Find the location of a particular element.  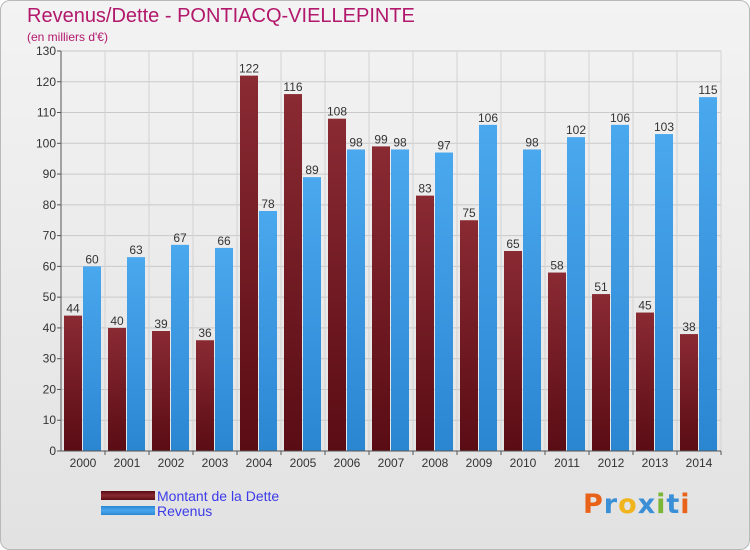

y-tick-label: 80 is located at coordinates (50, 205).